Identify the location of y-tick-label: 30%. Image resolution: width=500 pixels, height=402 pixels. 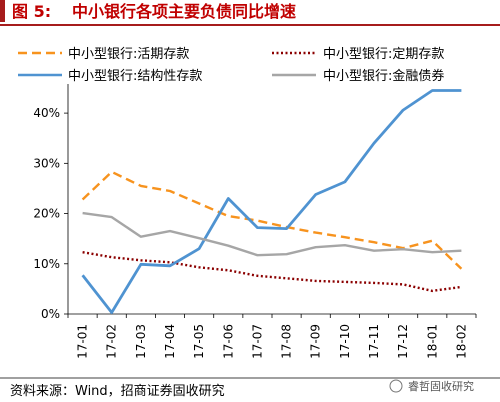
(46, 163).